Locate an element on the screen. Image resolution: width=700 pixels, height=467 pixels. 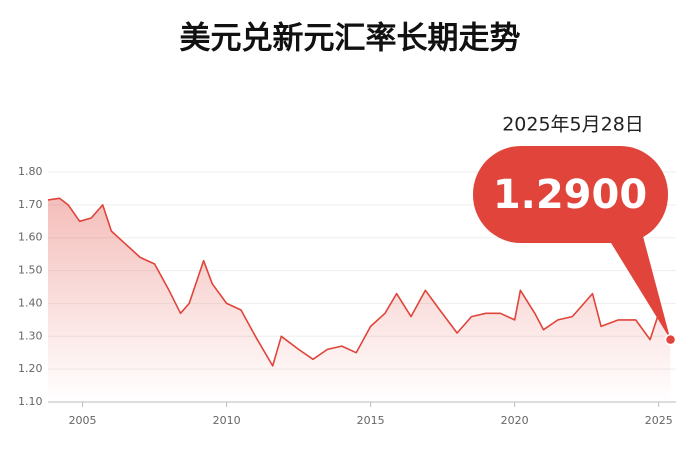
y-tick-label: 1.20 is located at coordinates (30, 368).